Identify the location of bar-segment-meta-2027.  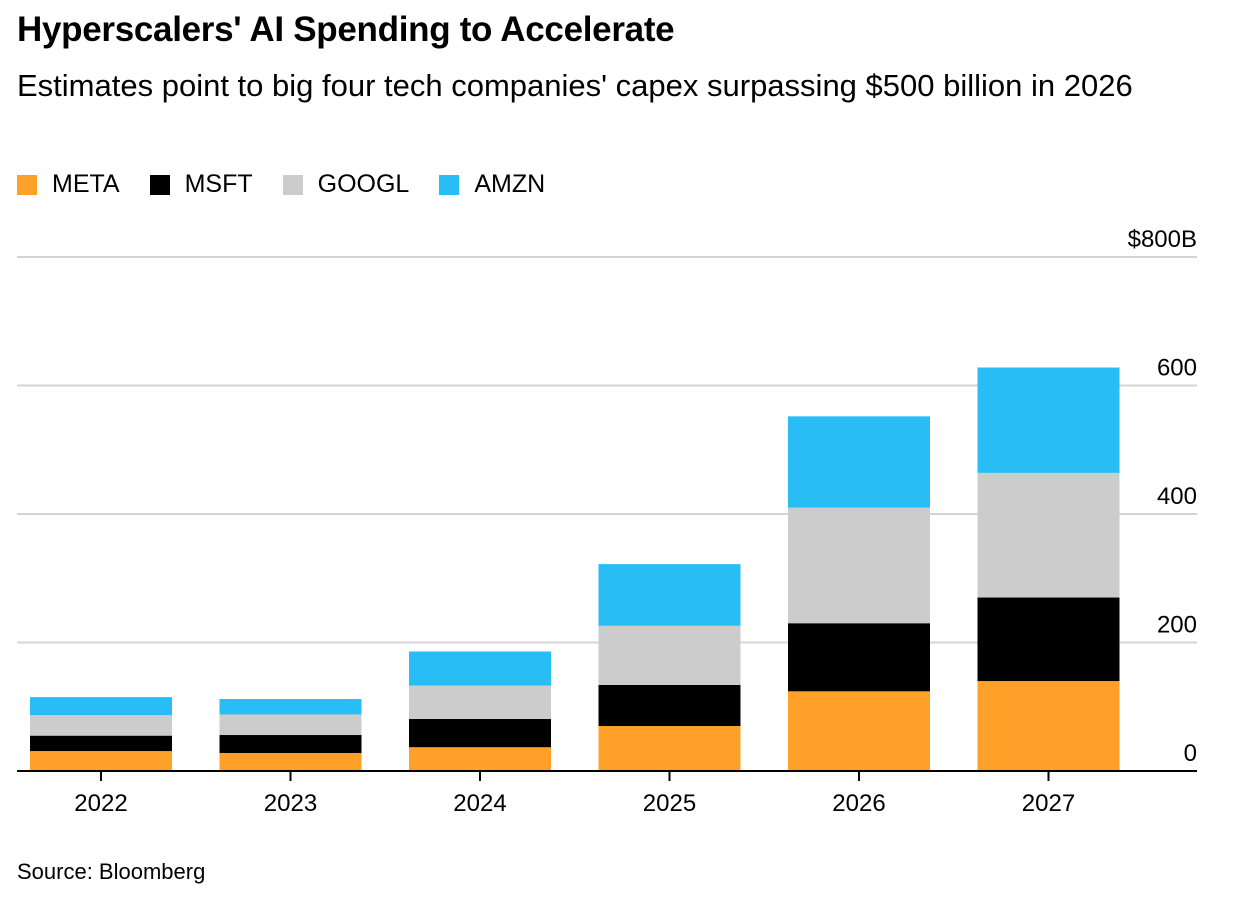
(1048, 726).